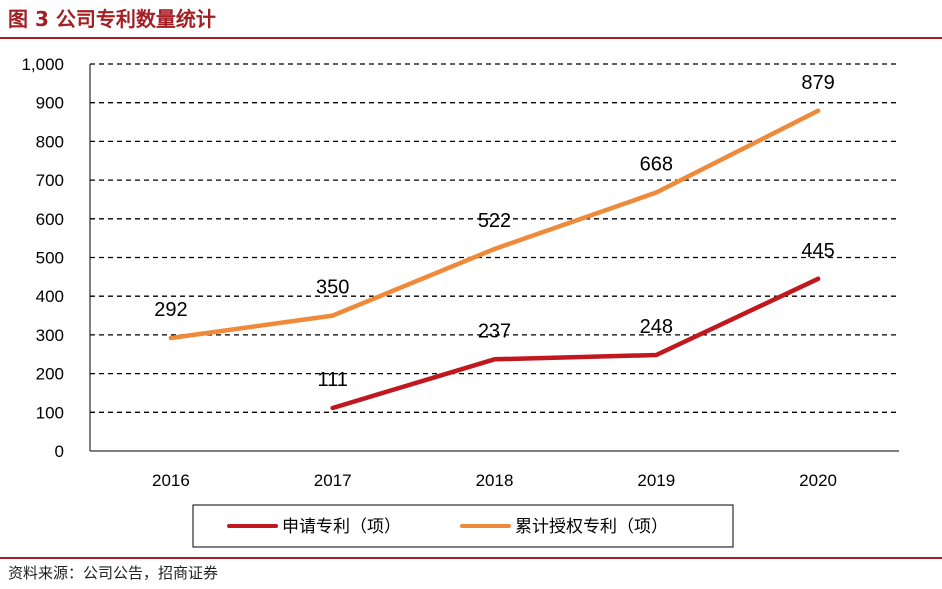 The image size is (942, 589). What do you see at coordinates (341, 527) in the screenshot?
I see `legend-label-apply: 申请专利（项）` at bounding box center [341, 527].